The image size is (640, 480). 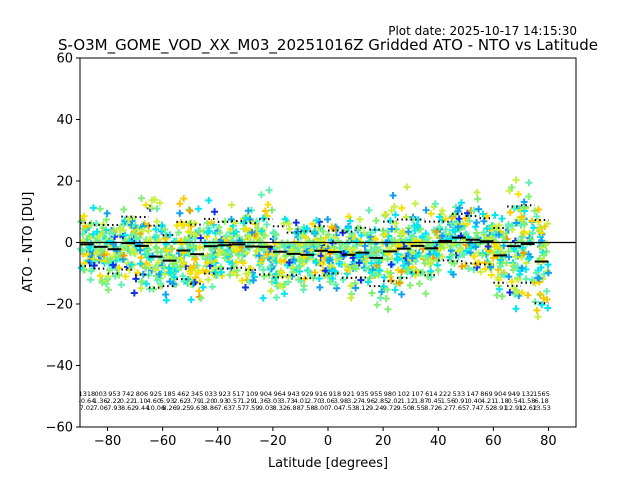 What do you see at coordinates (541, 401) in the screenshot?
I see `bin-mean-label: 6.18` at bounding box center [541, 401].